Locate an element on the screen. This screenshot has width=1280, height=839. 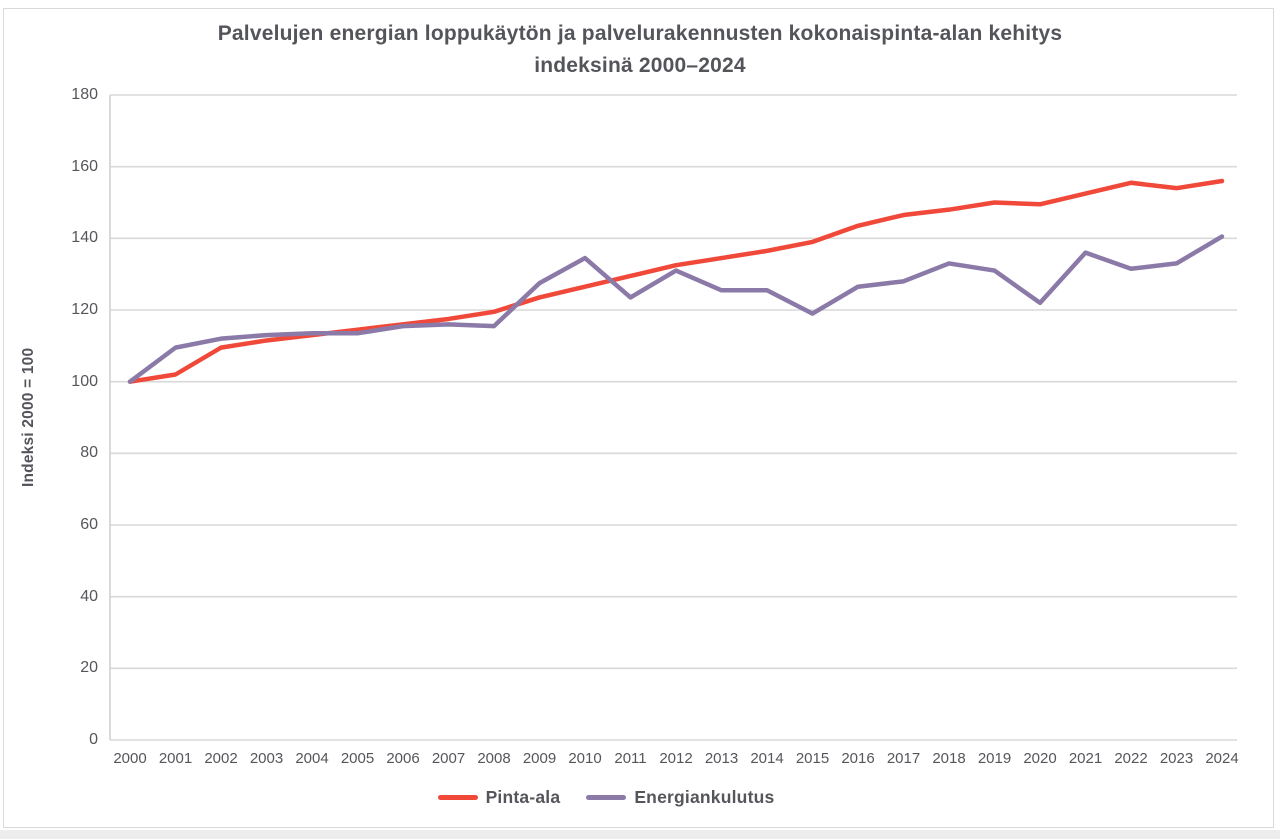
legend-swatch-pinta-ala is located at coordinates (457, 797).